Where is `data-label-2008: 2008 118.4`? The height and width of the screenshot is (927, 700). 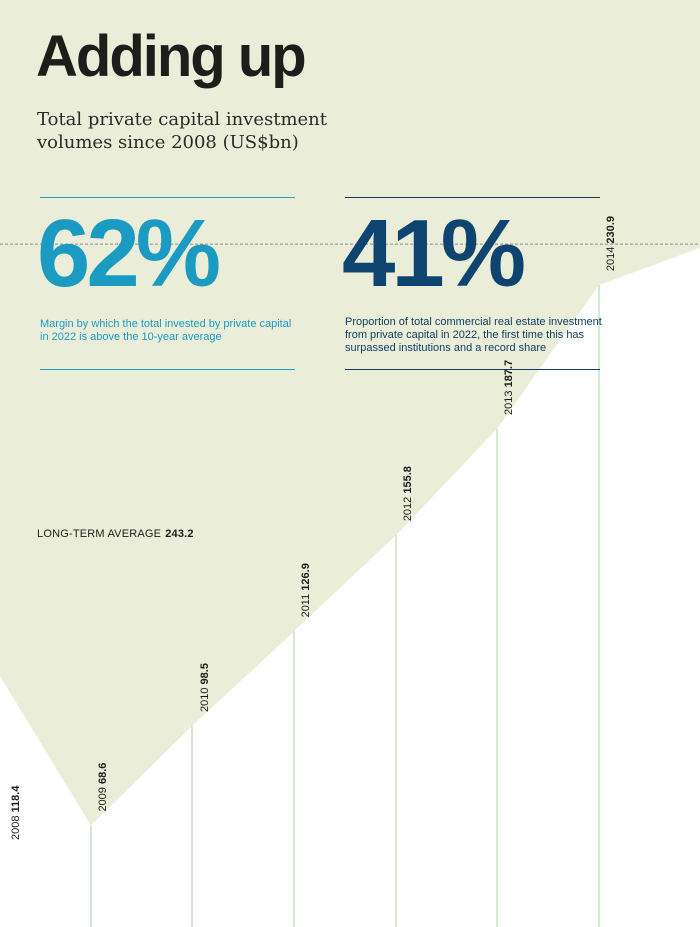 data-label-2008: 2008 118.4 is located at coordinates (16, 812).